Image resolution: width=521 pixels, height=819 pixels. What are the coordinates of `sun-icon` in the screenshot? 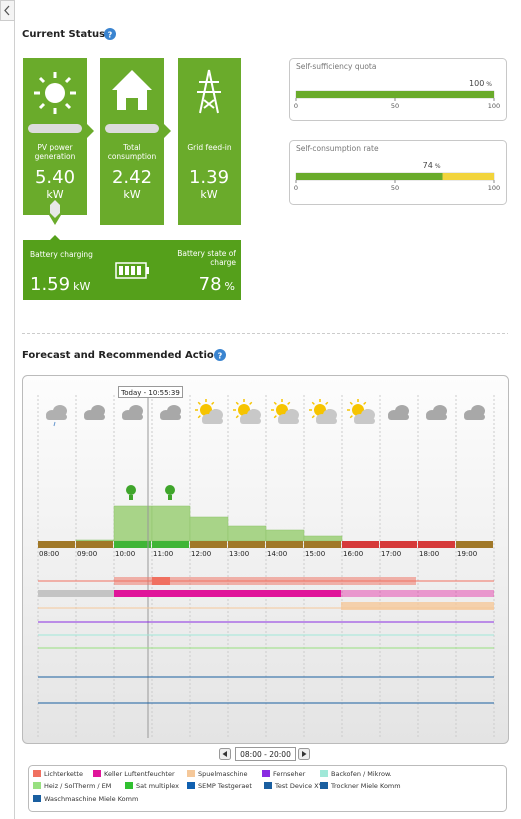 It's located at (55, 93).